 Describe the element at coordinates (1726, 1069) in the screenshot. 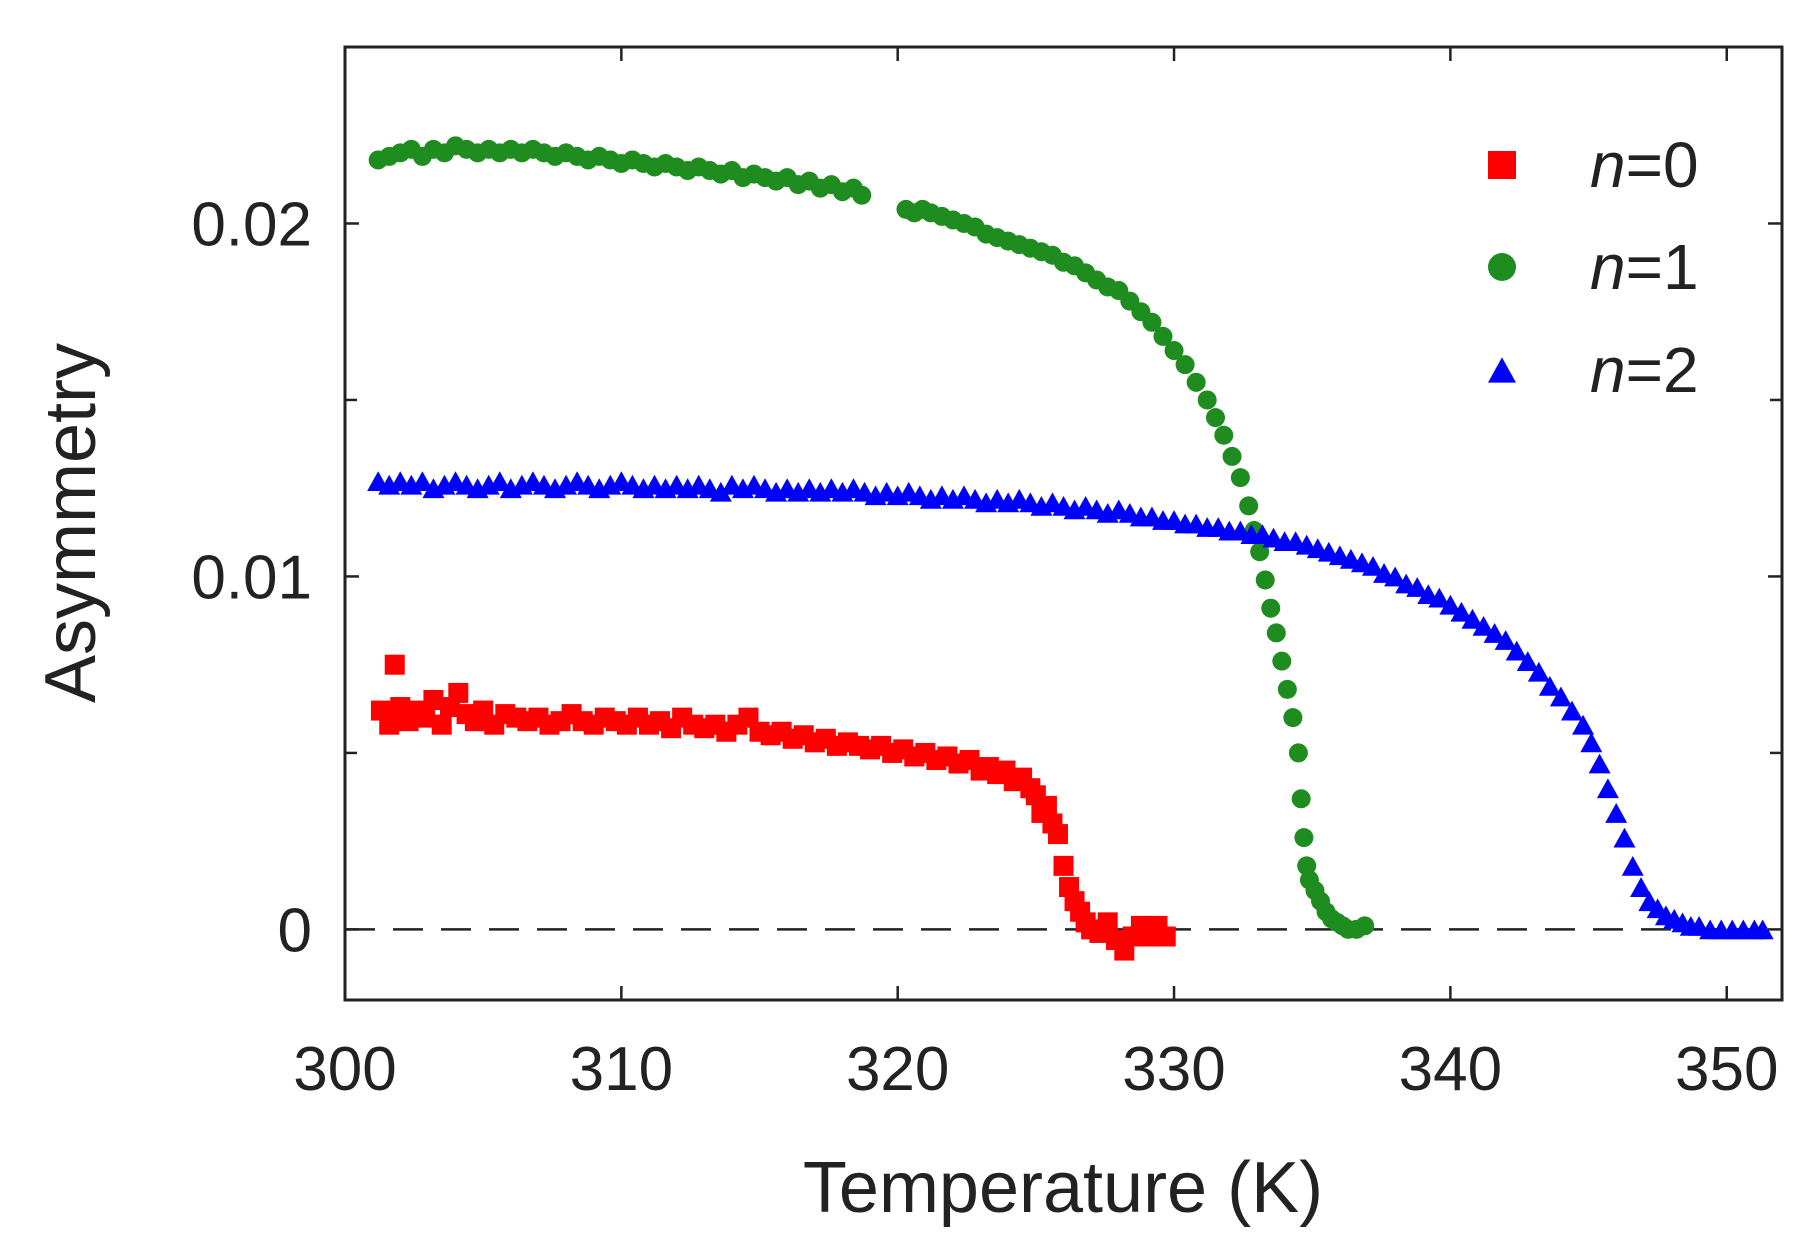

I see `x-tick-label: 350` at that location.